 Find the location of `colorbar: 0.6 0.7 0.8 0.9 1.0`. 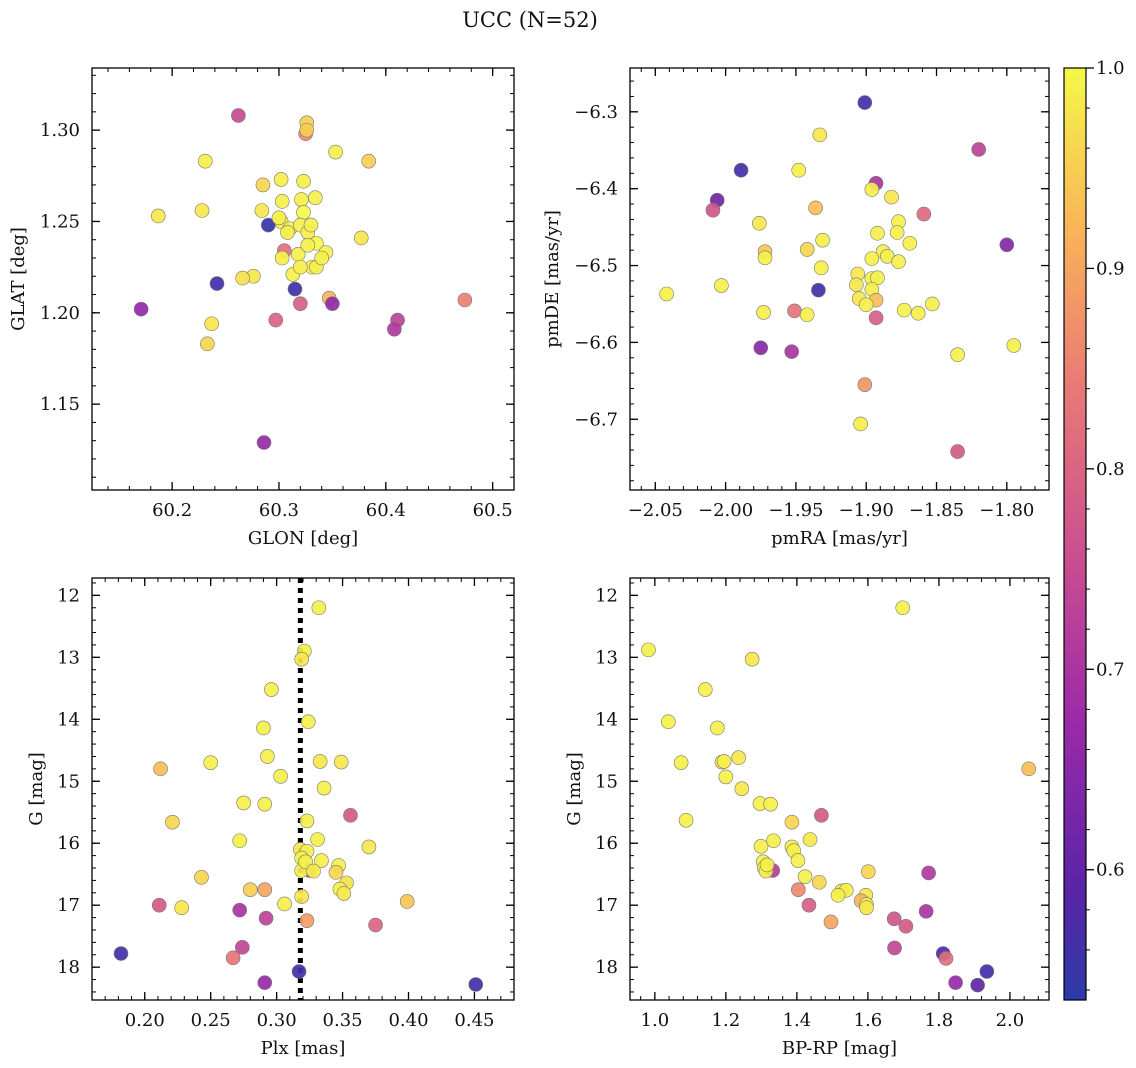

colorbar: 0.6 0.7 0.8 0.9 1.0 is located at coordinates (1094, 529).